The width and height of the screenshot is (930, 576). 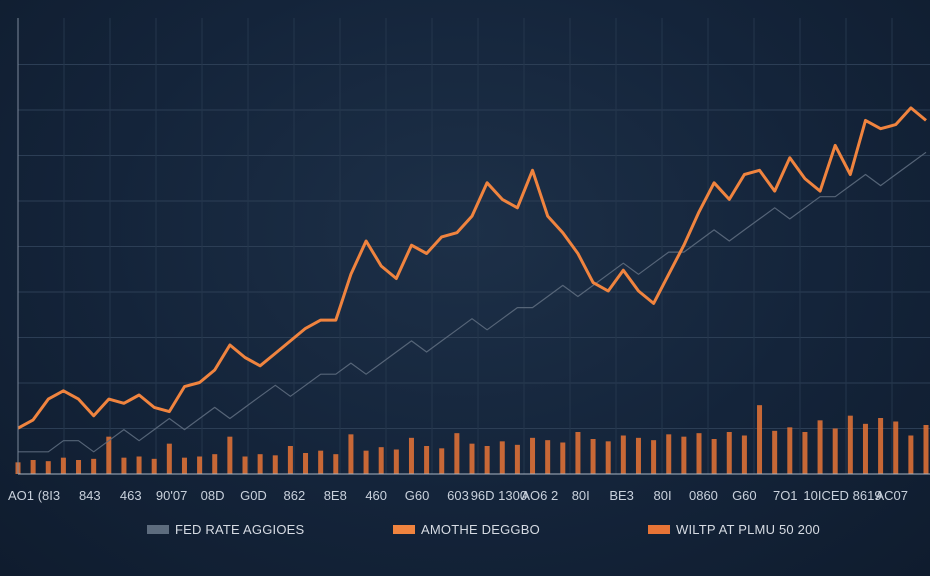 What do you see at coordinates (472, 439) in the screenshot?
I see `volume-bars` at bounding box center [472, 439].